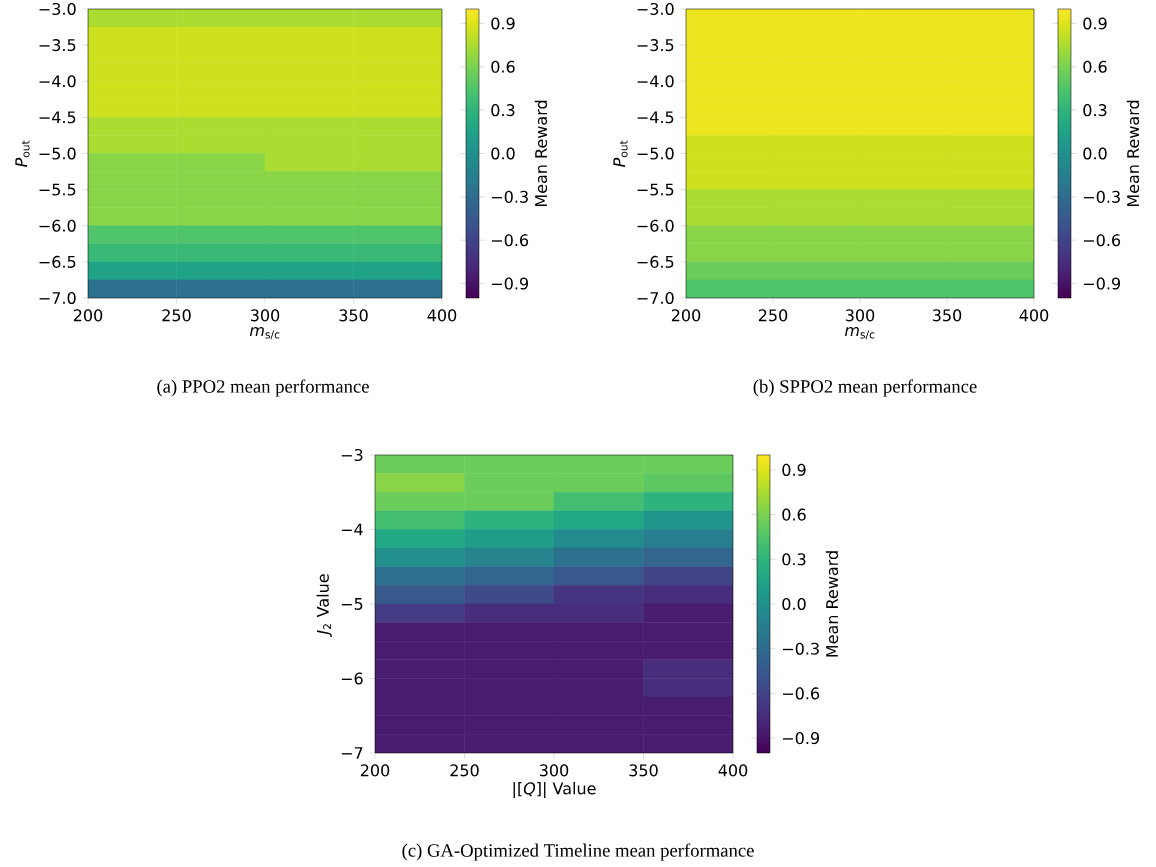 The height and width of the screenshot is (867, 1156). I want to click on text: (b) SPPO2 mean performance, so click(865, 388).